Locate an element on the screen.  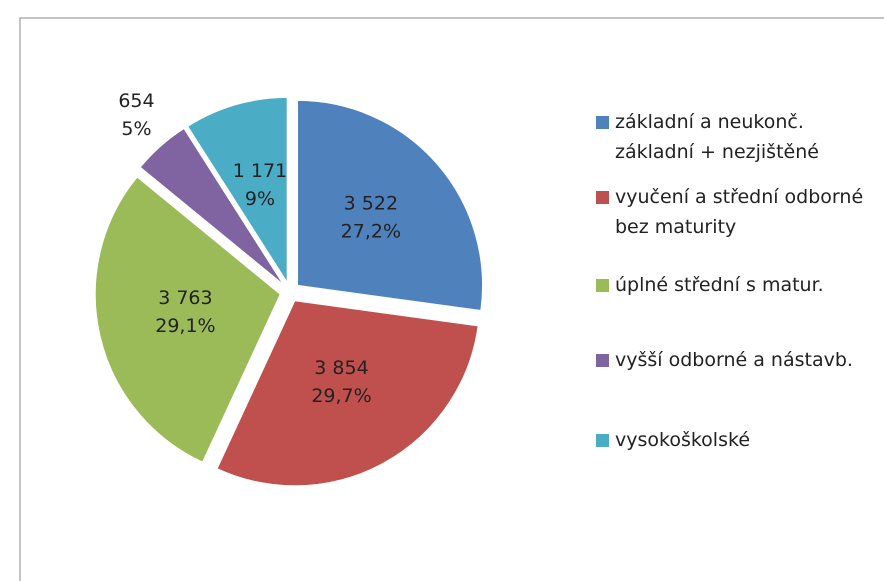
data-label: 3 763 29,1% is located at coordinates (185, 312).